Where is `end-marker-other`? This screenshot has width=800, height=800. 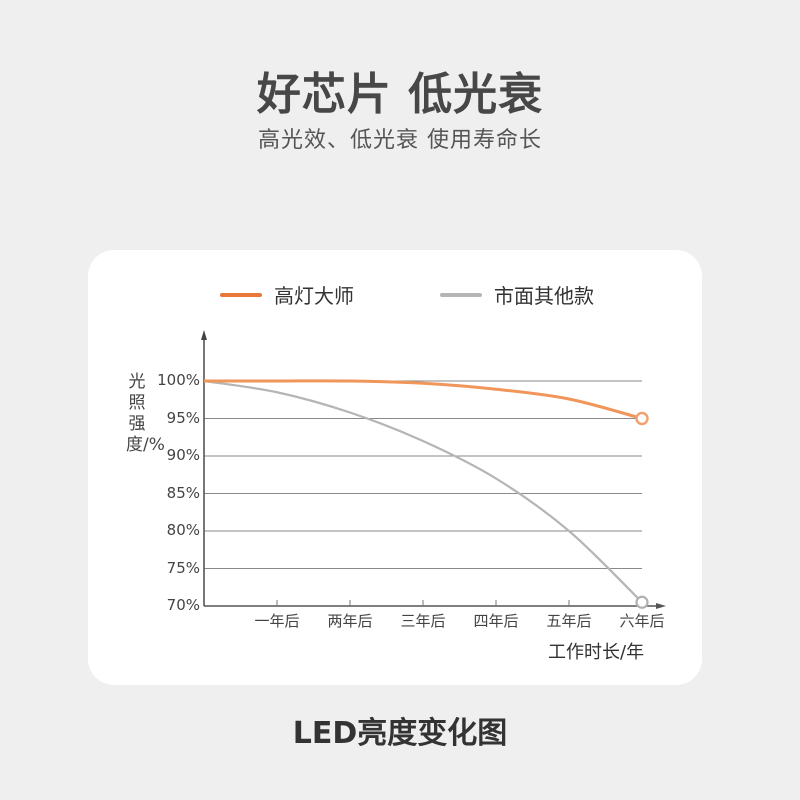 end-marker-other is located at coordinates (642, 602).